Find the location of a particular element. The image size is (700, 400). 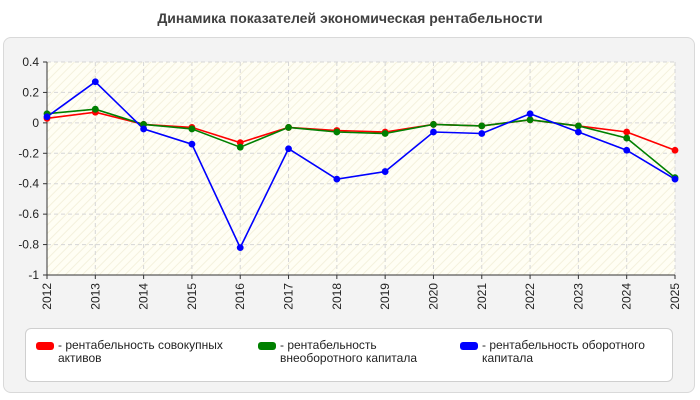

x-tick-label: 2019 is located at coordinates (385, 296).